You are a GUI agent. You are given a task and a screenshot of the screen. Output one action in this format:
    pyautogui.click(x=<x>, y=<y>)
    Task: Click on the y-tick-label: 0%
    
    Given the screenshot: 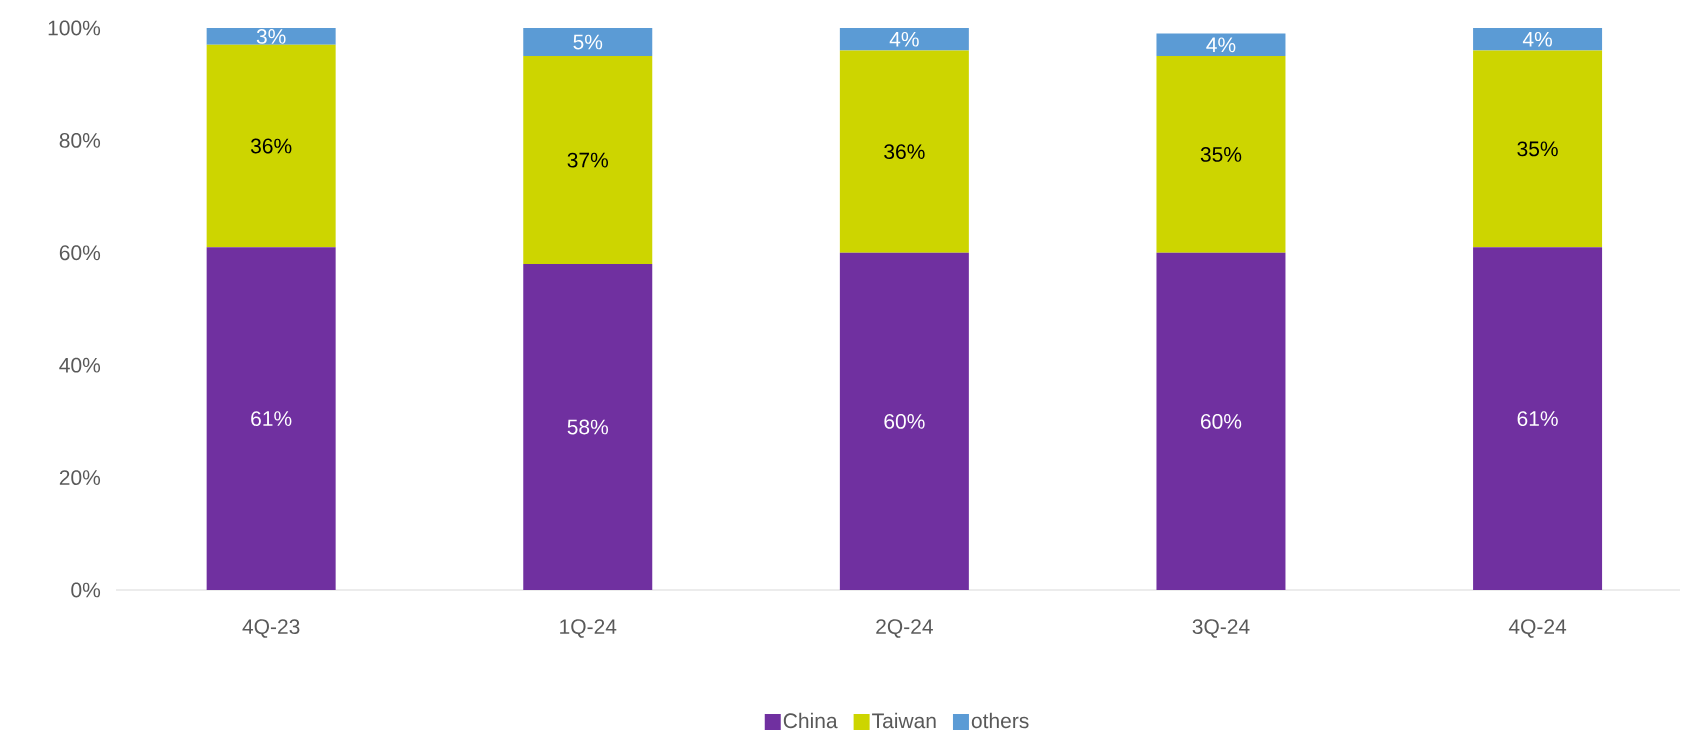 What is the action you would take?
    pyautogui.click(x=86, y=590)
    